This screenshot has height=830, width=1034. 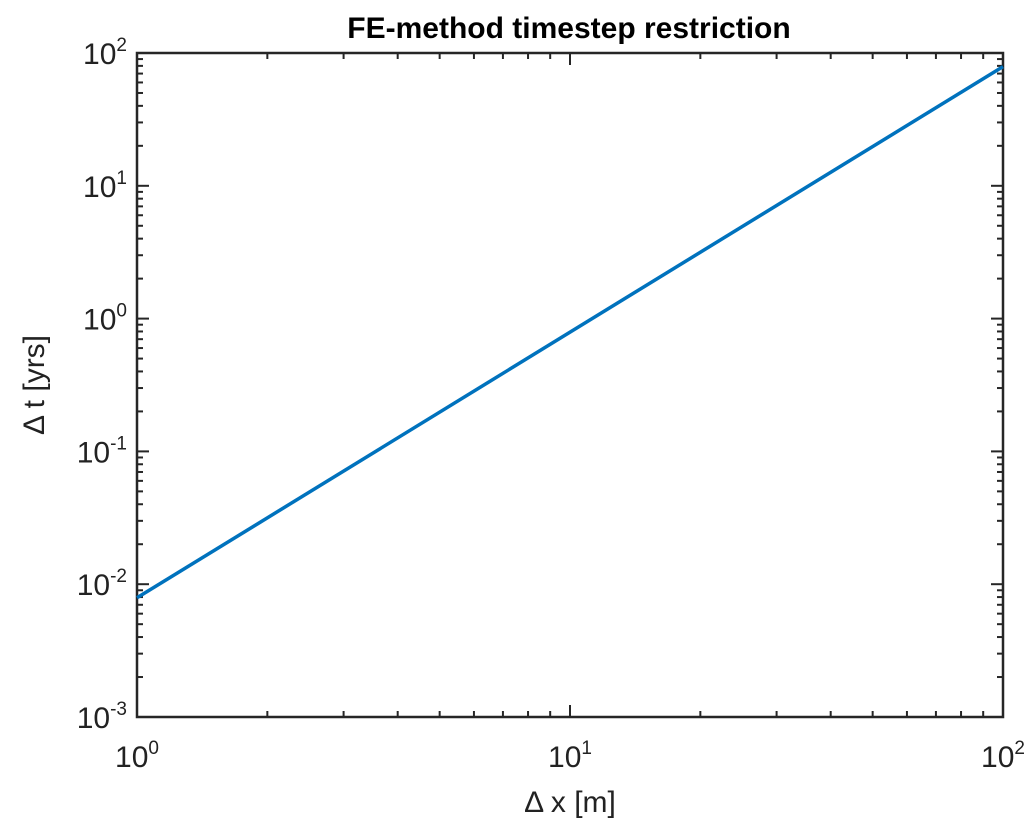 What do you see at coordinates (570, 802) in the screenshot?
I see `x-axis-label: Δ x [m]` at bounding box center [570, 802].